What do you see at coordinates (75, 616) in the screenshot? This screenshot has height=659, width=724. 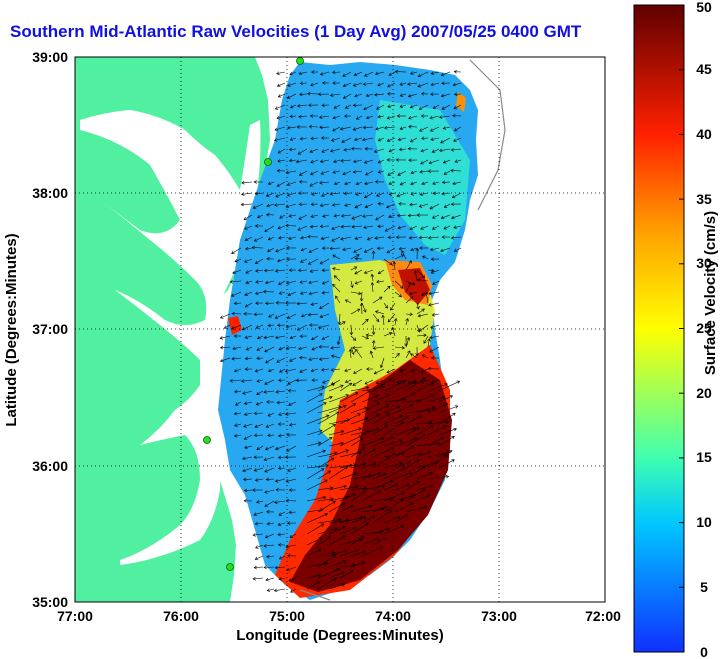 I see `x-tick-label: 77:00` at bounding box center [75, 616].